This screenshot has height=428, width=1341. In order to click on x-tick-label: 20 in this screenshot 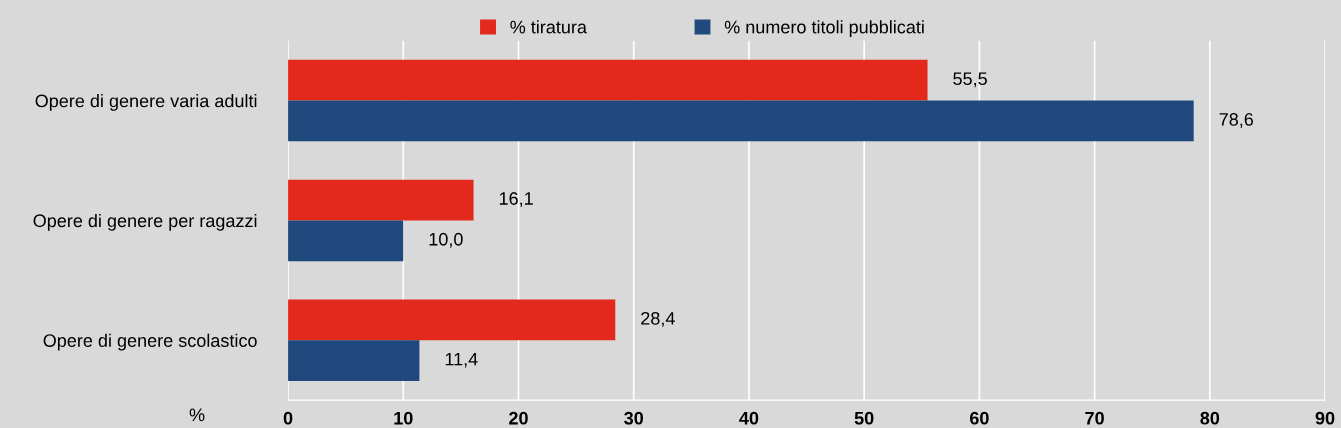, I will do `click(518, 418)`.